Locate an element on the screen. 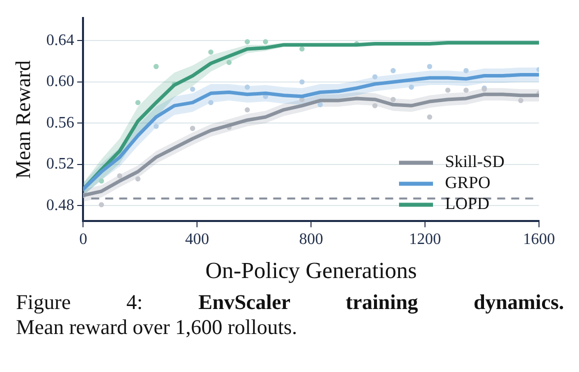 The width and height of the screenshot is (579, 372). y-axis-title: Mean Reward is located at coordinates (23, 119).